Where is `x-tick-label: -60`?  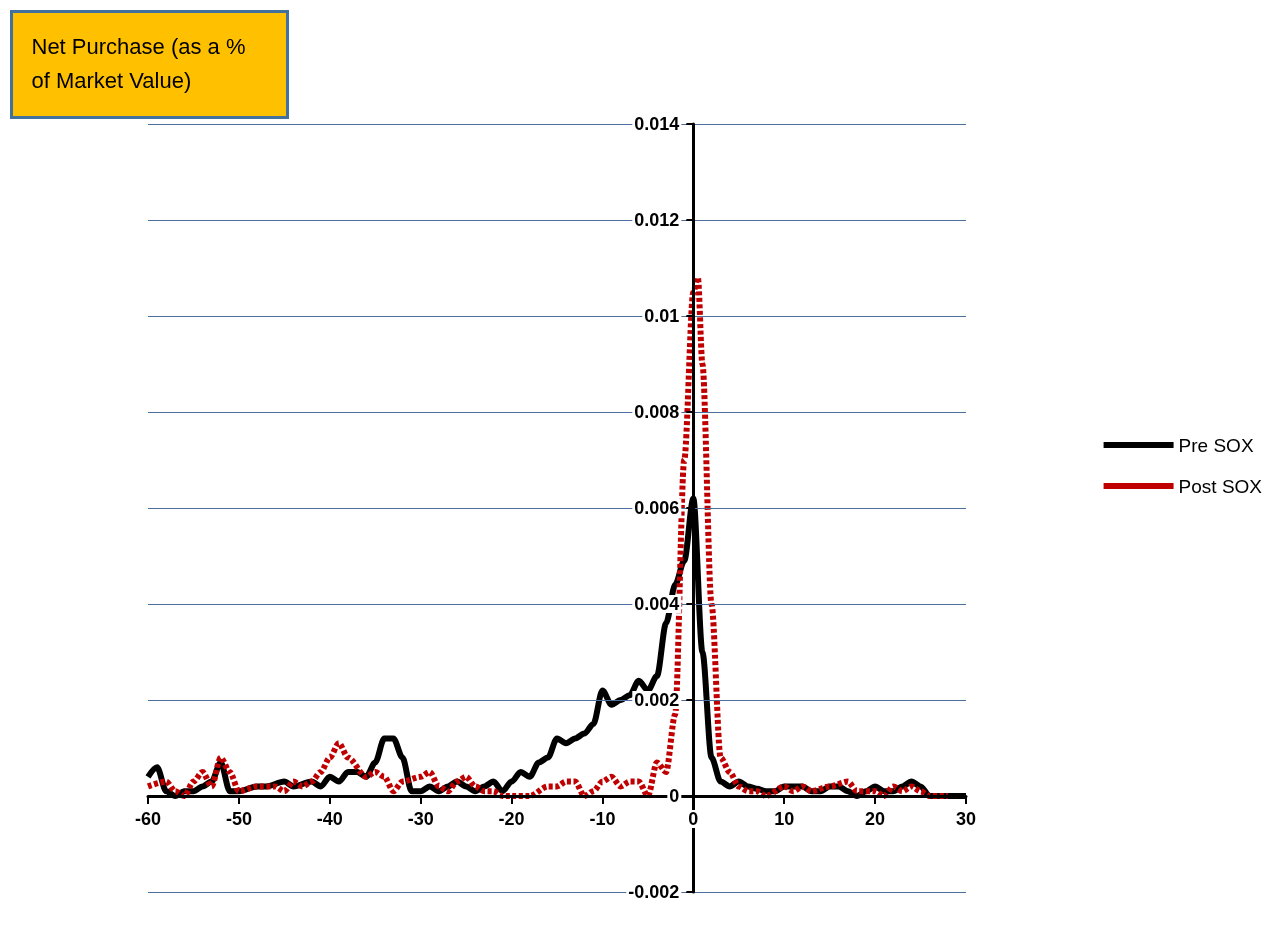 x-tick-label: -60 is located at coordinates (148, 819).